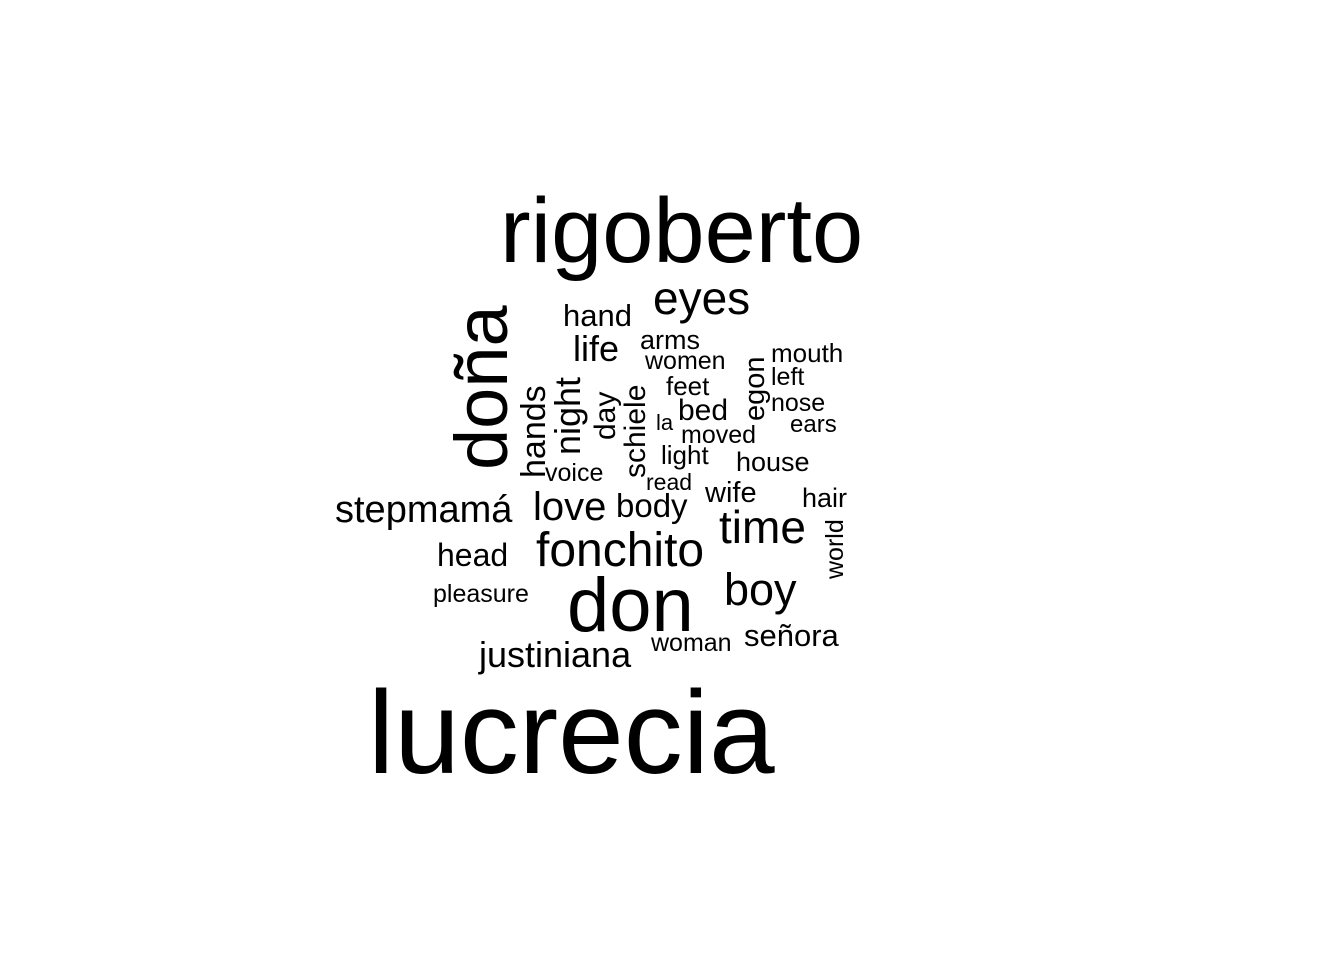 The height and width of the screenshot is (960, 1344). Describe the element at coordinates (798, 403) in the screenshot. I see `word-nose: nose` at that location.